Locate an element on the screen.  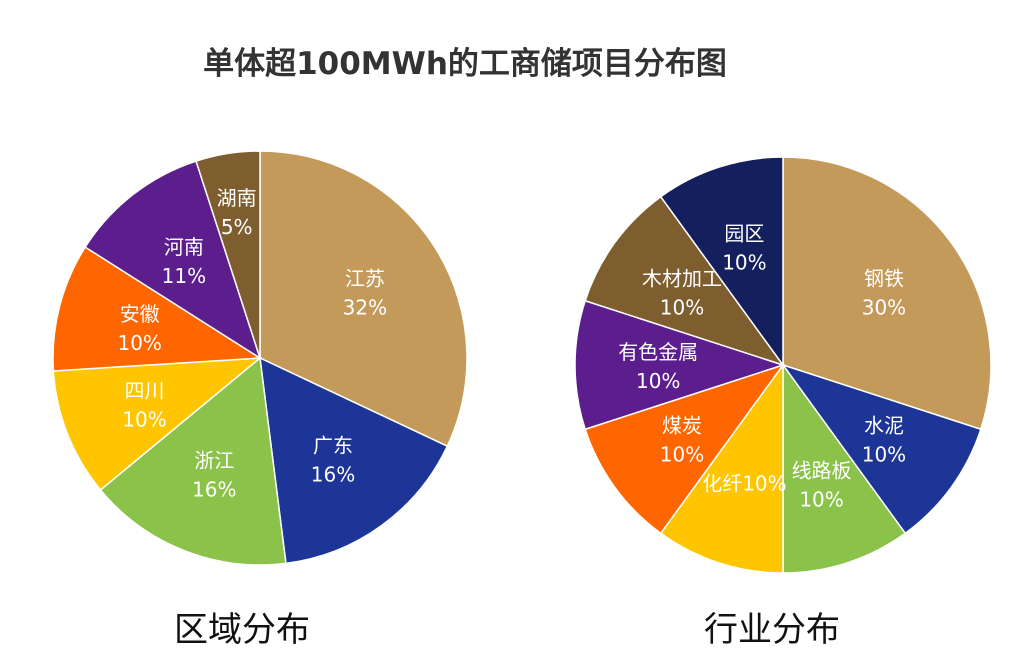
slice-label: 煤炭 is located at coordinates (682, 425).